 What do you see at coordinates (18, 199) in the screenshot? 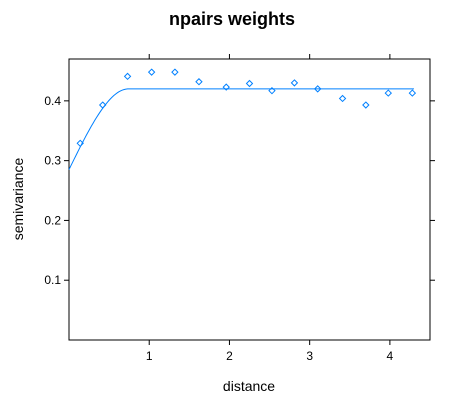
I see `y-axis-label: semivariance` at bounding box center [18, 199].